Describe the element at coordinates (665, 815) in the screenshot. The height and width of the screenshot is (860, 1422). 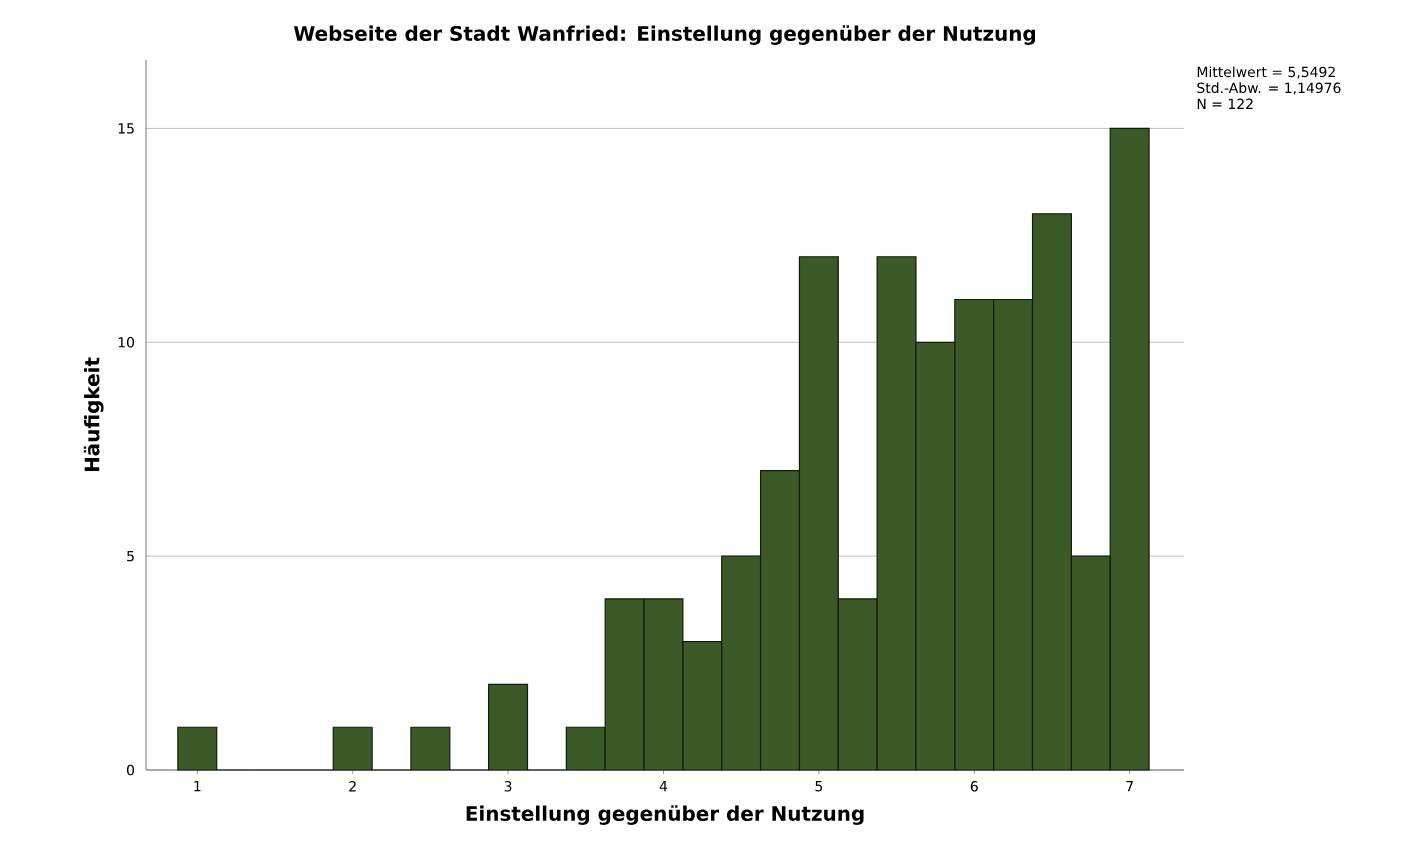
I see `x-axis-title: Einstellung gegenüber der Nutzung` at that location.